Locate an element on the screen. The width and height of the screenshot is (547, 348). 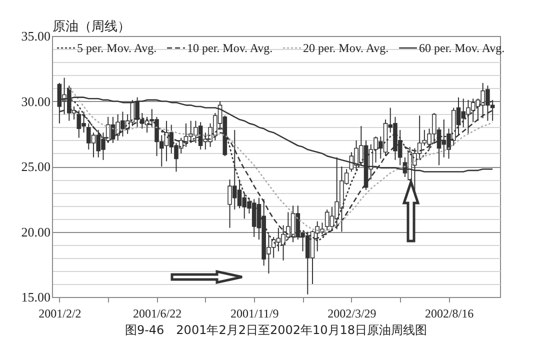
legend-label: 20 per. Mov. Avg. is located at coordinates (346, 48).